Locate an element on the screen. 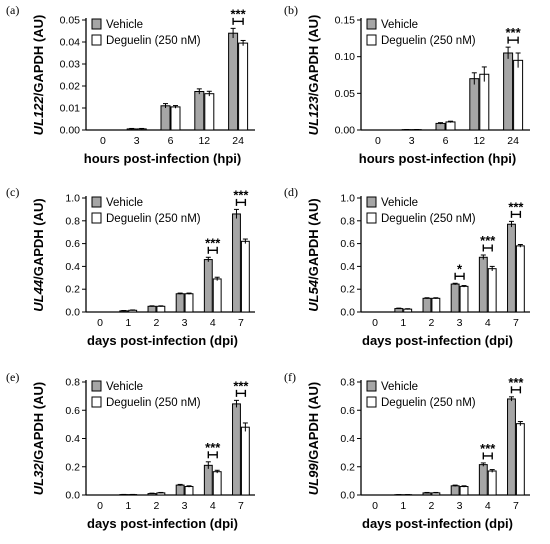 This screenshot has height=544, width=550. y-tick-label: 0.10 is located at coordinates (345, 57).